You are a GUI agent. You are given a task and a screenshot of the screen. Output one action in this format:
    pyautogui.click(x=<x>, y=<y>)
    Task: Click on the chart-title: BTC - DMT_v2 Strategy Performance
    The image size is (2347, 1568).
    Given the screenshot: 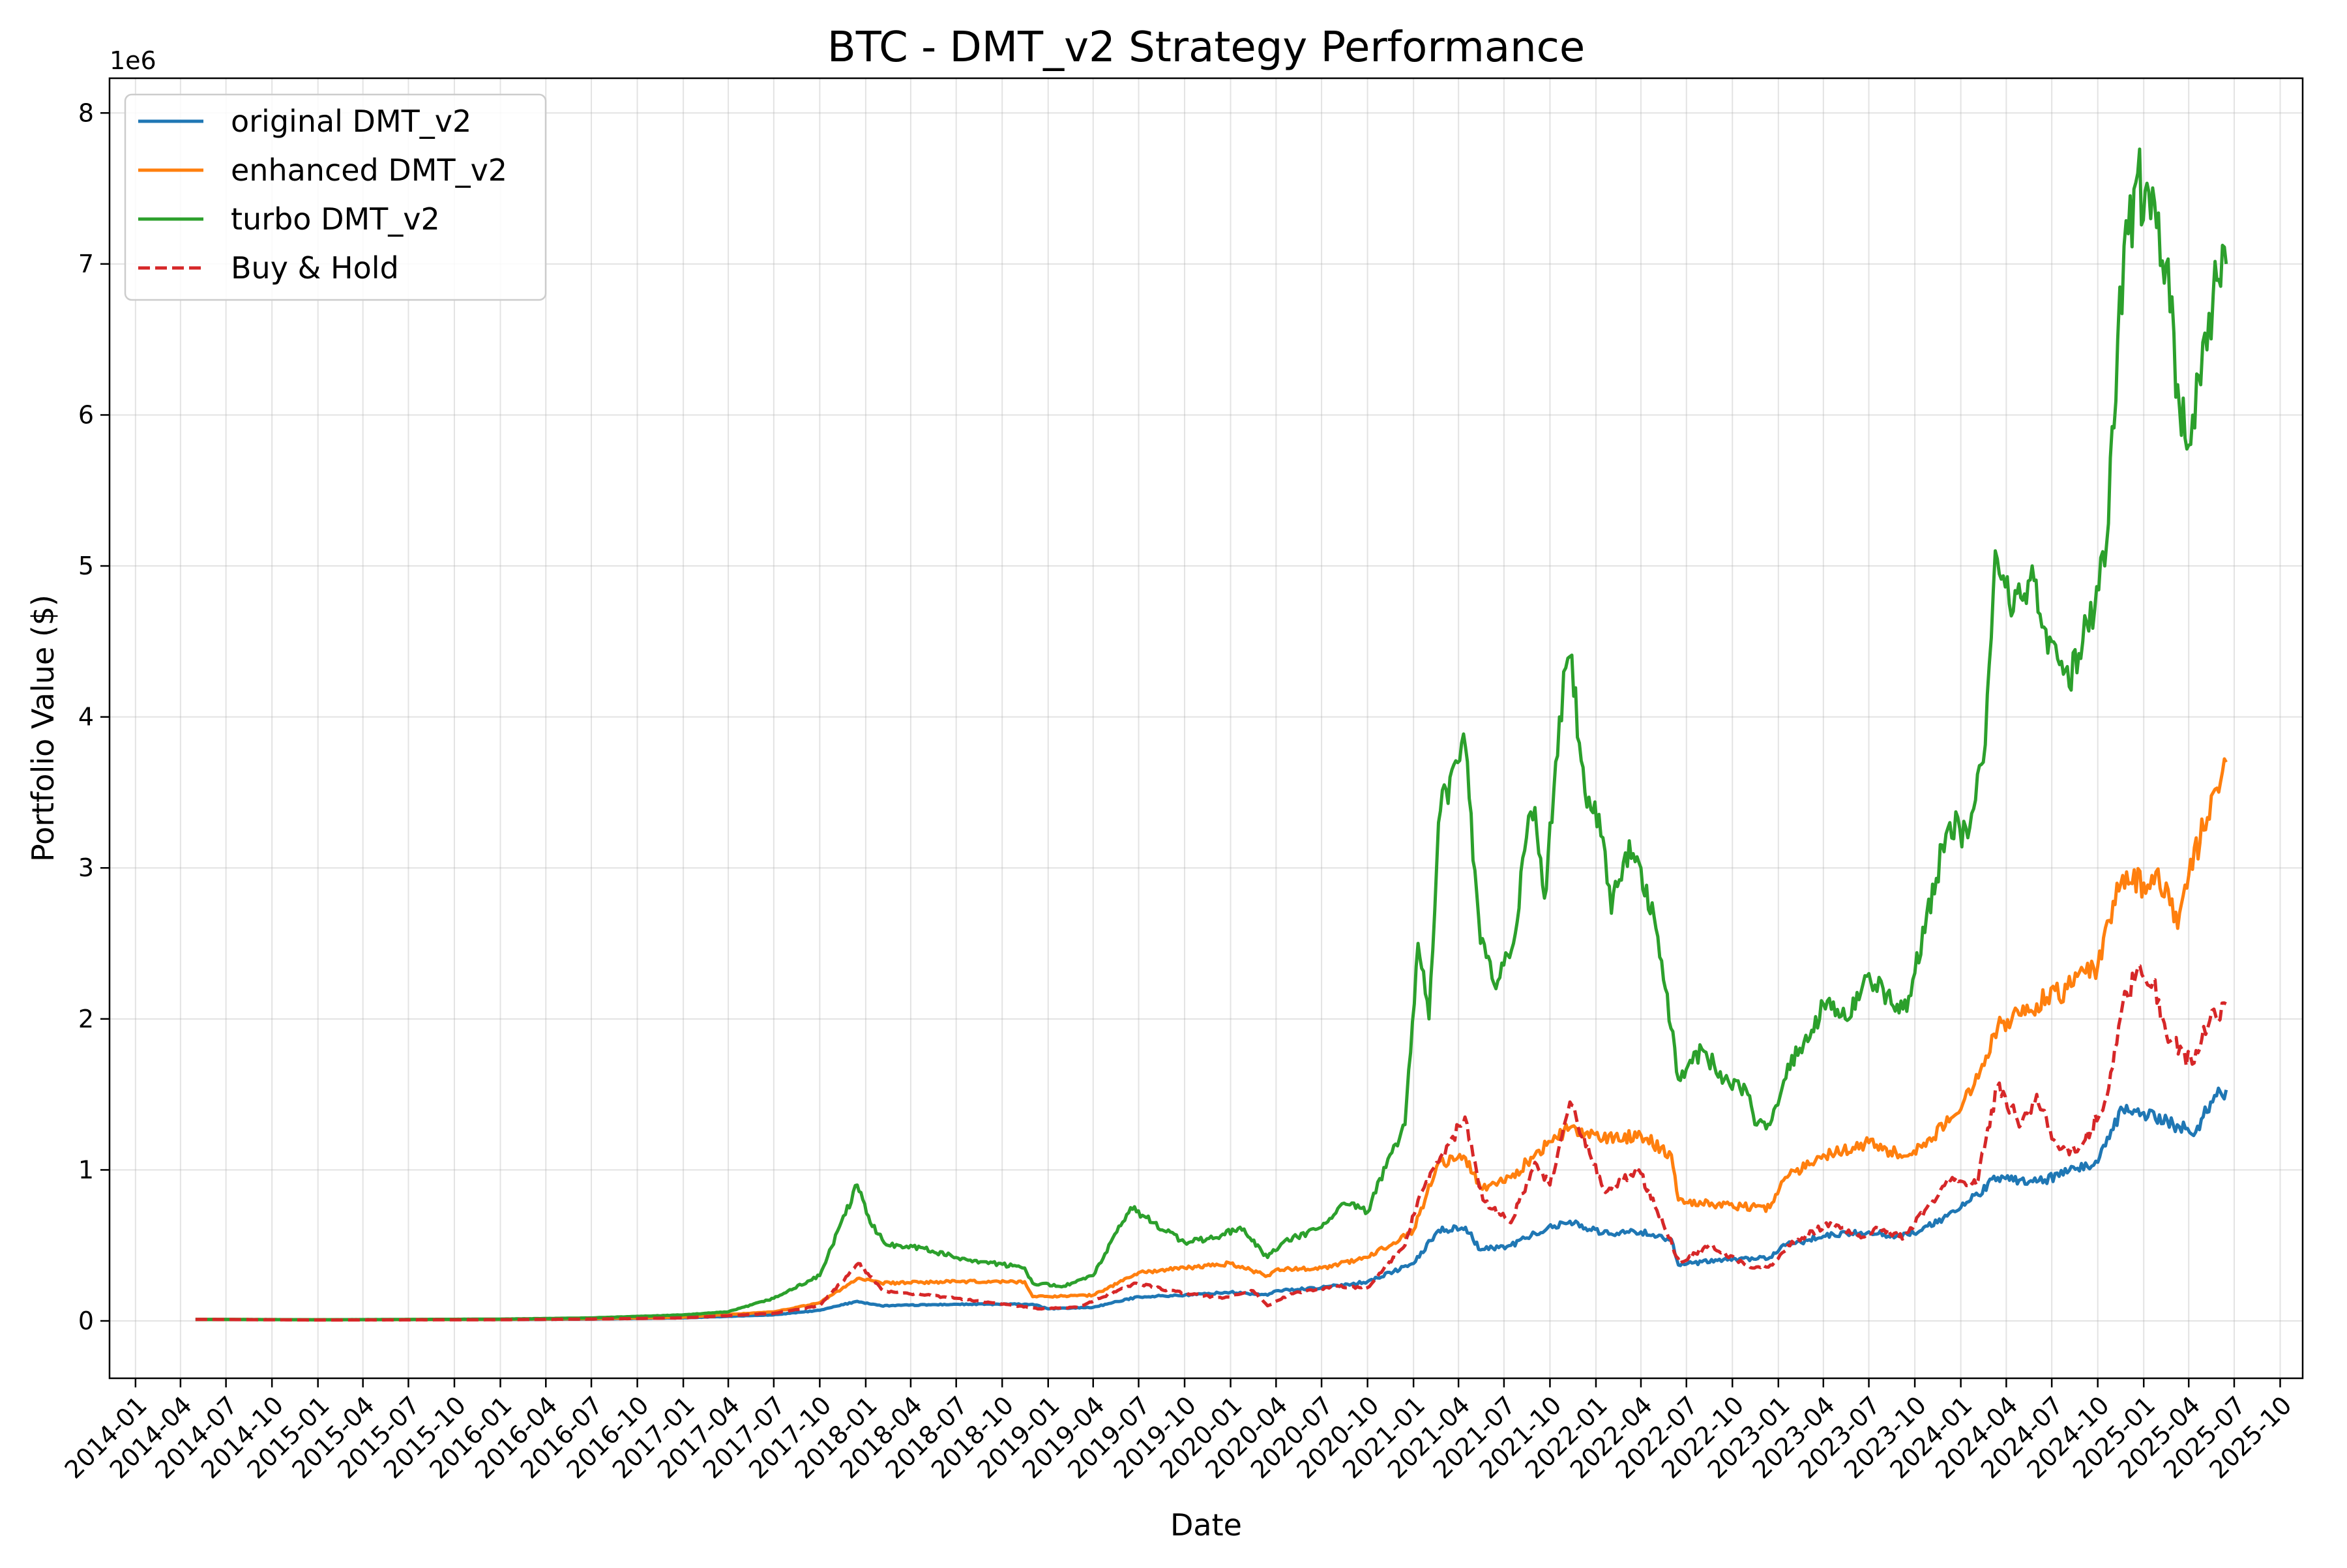 What is the action you would take?
    pyautogui.click(x=1206, y=47)
    